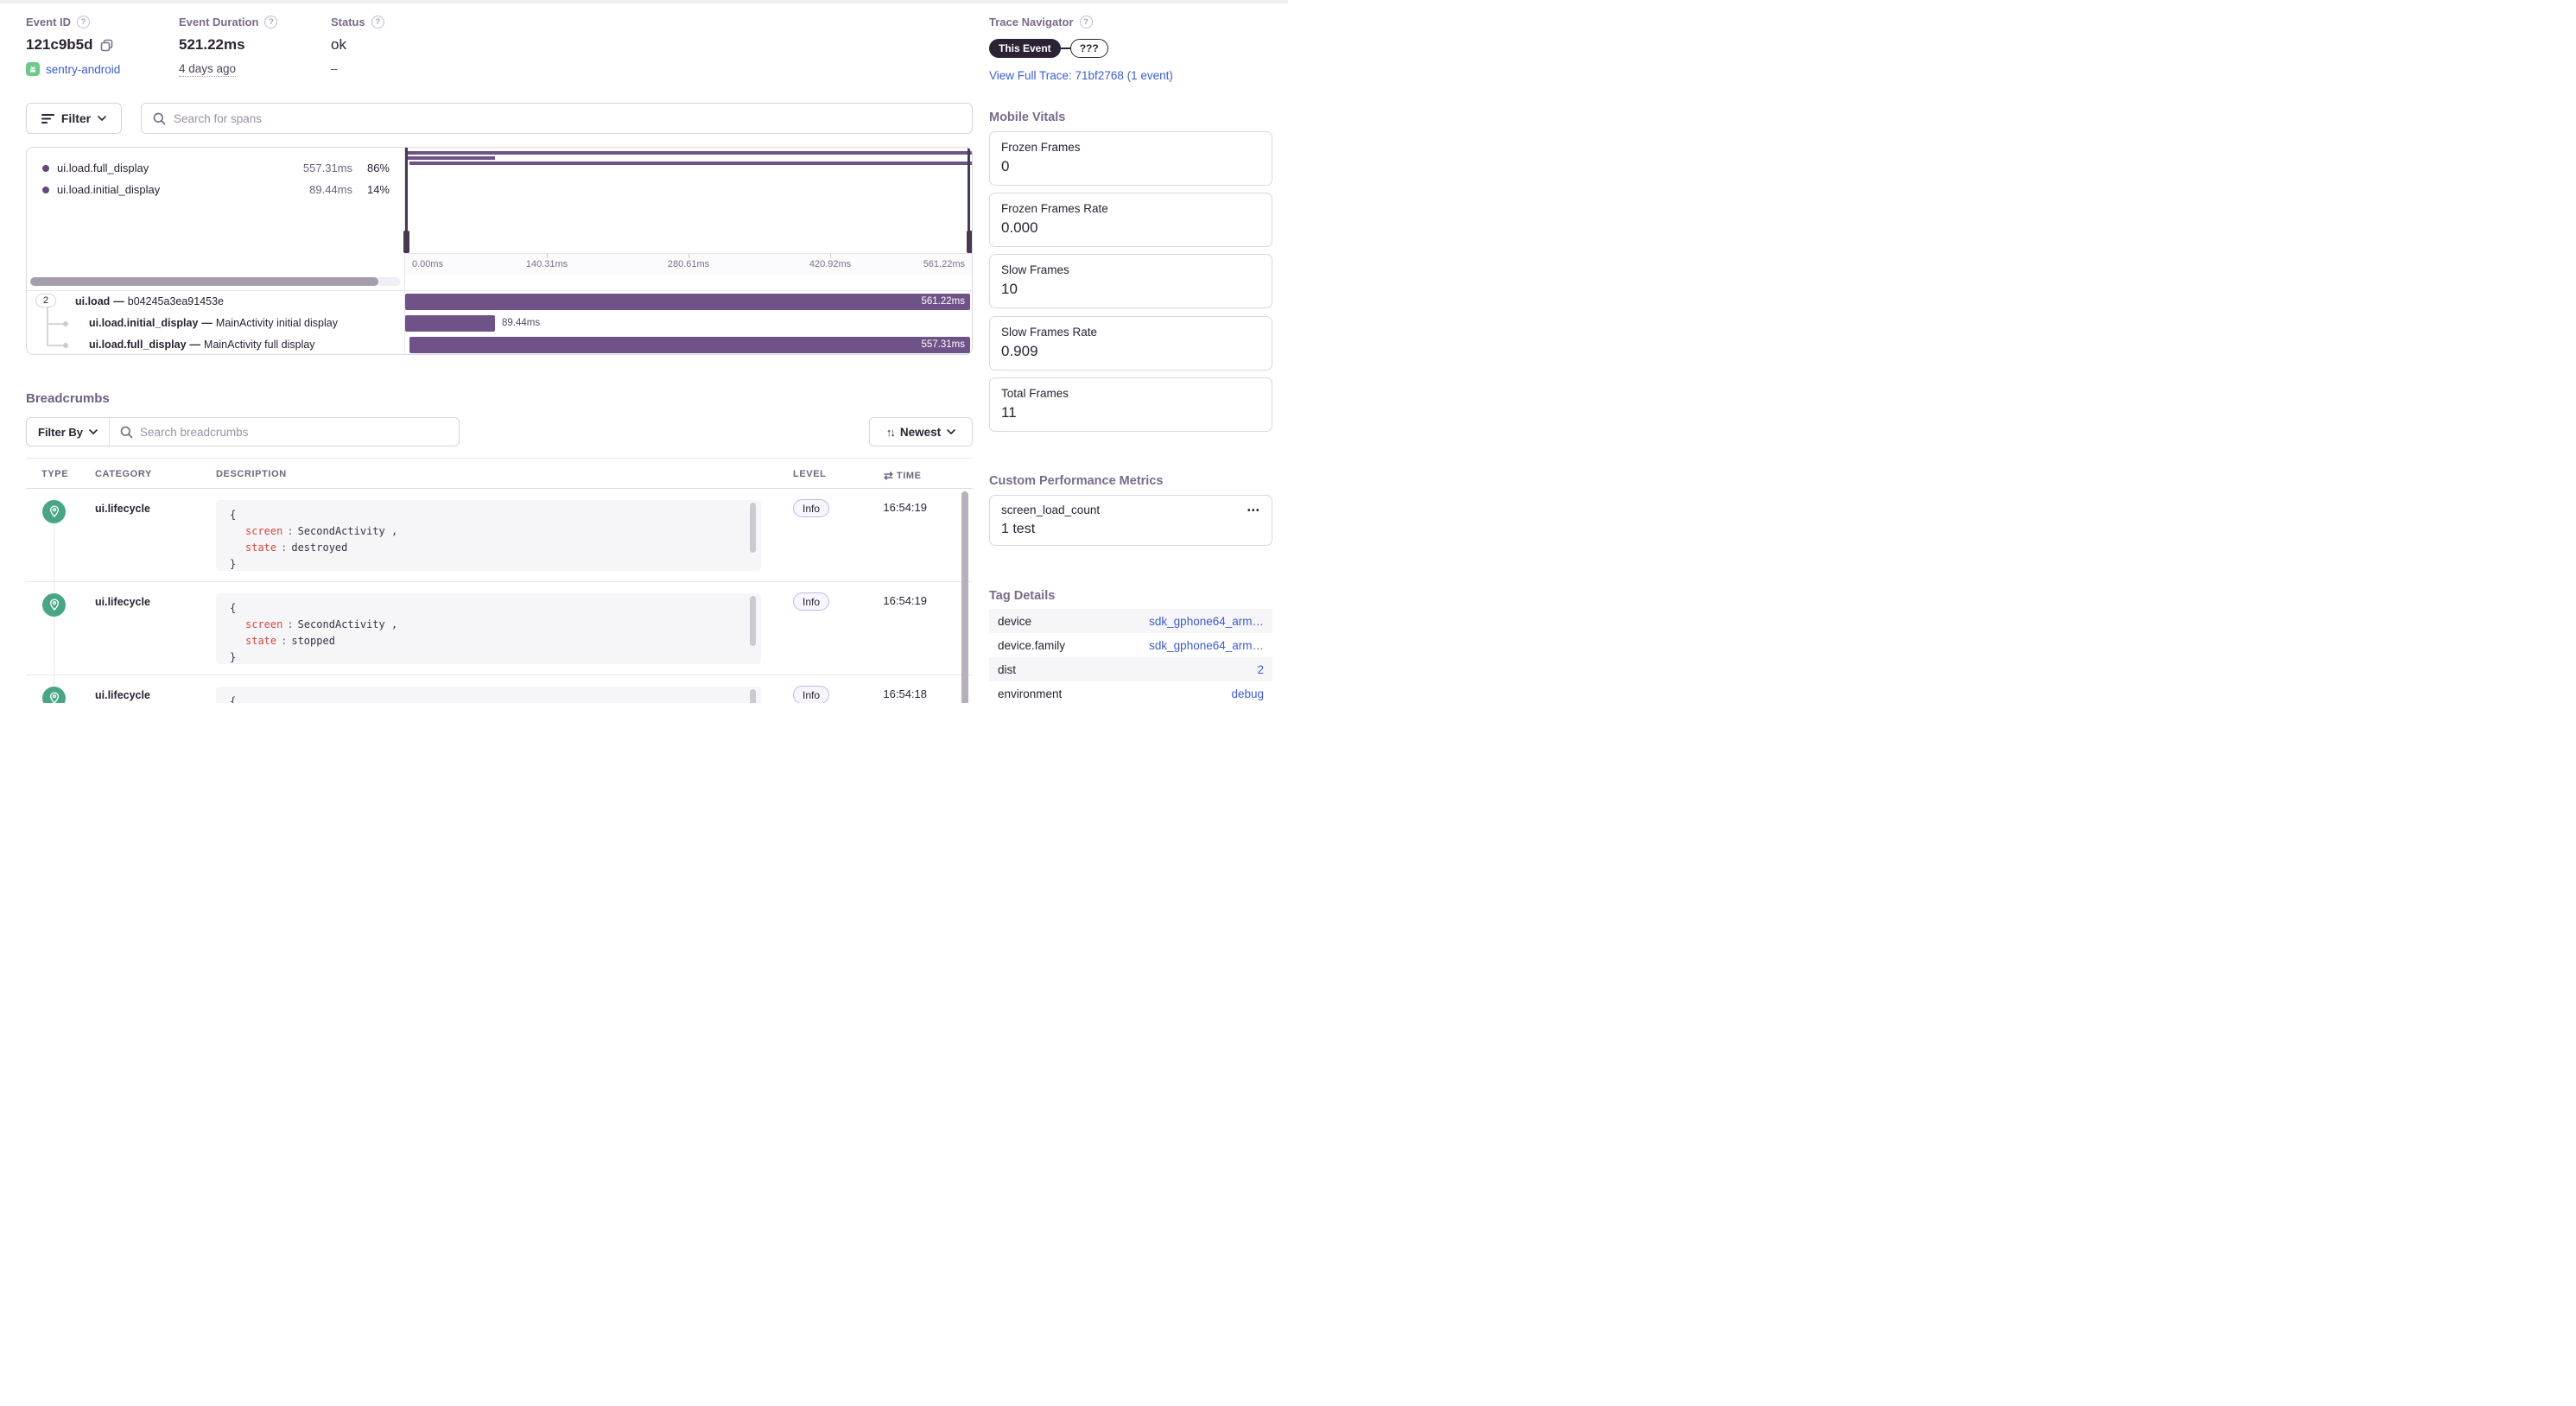 This screenshot has width=2576, height=1406. I want to click on tag-row-dist: dist 2, so click(1130, 669).